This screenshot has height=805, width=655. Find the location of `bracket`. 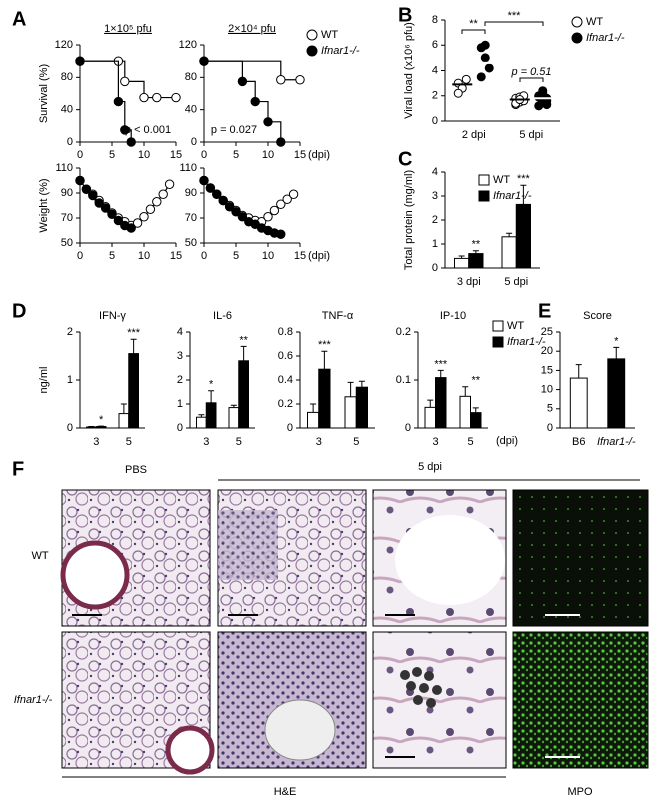

bracket is located at coordinates (514, 24).